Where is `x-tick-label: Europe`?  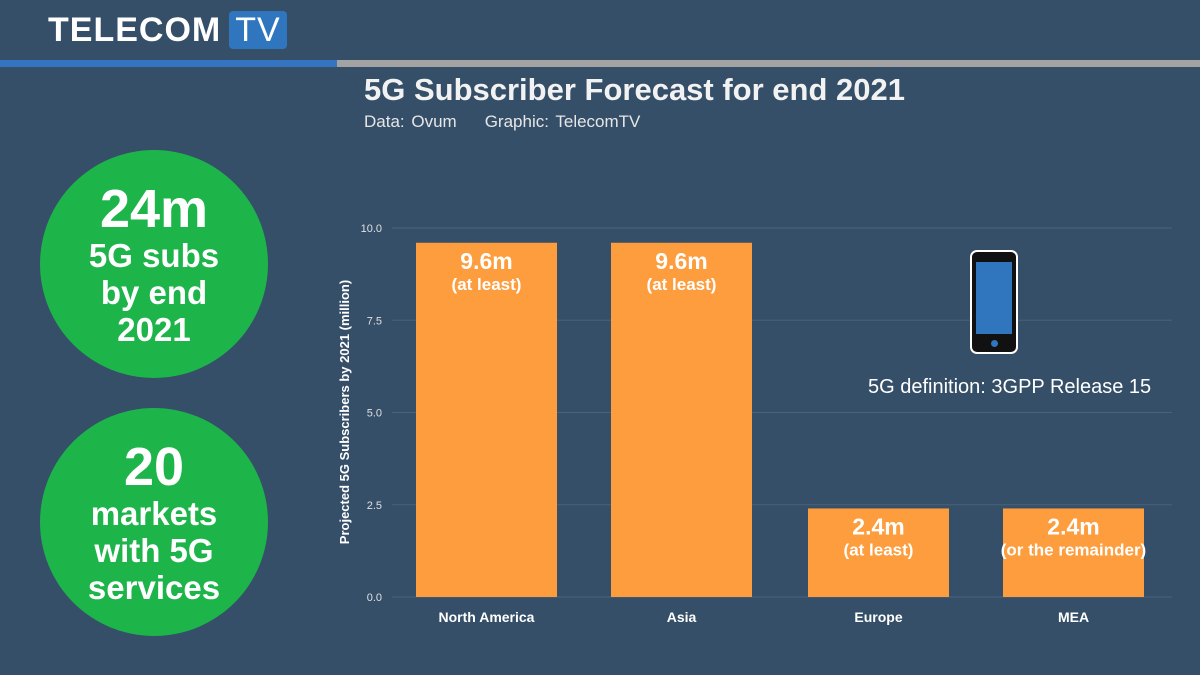 x-tick-label: Europe is located at coordinates (878, 617).